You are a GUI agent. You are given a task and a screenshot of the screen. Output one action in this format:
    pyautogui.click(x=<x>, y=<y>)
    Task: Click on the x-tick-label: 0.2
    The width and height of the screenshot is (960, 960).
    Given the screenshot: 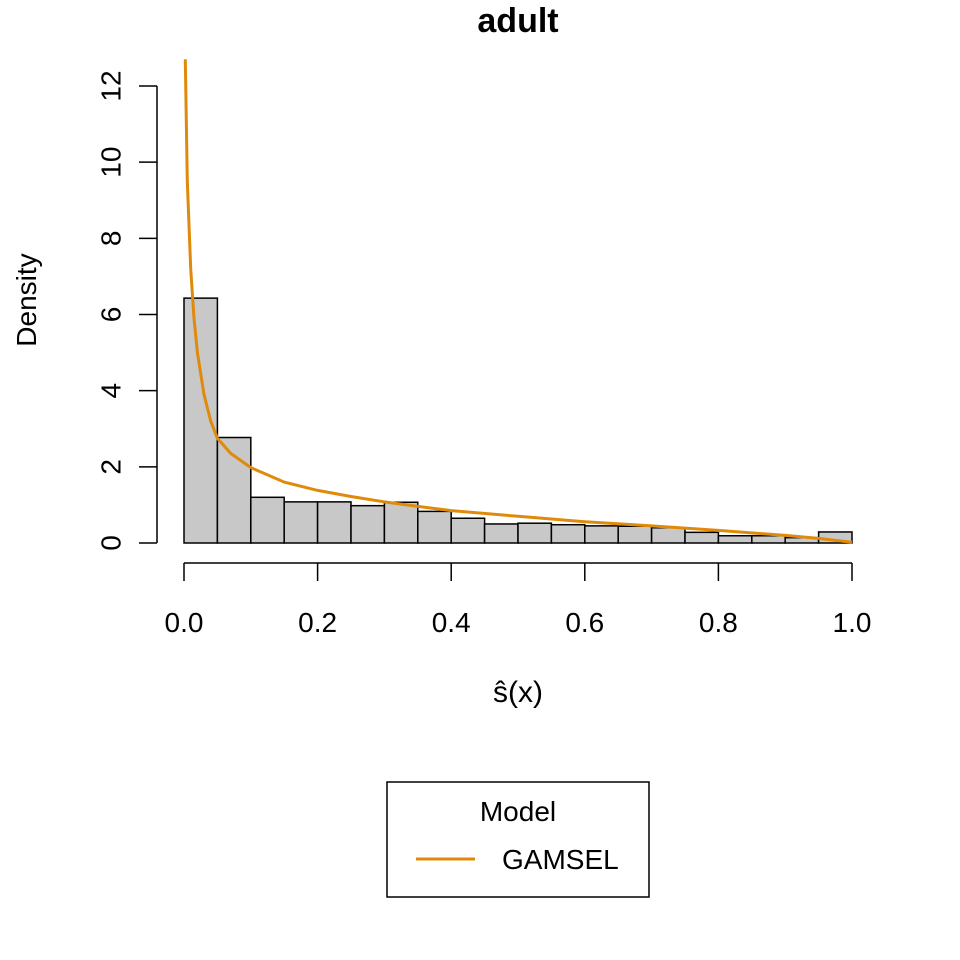 What is the action you would take?
    pyautogui.click(x=317, y=622)
    